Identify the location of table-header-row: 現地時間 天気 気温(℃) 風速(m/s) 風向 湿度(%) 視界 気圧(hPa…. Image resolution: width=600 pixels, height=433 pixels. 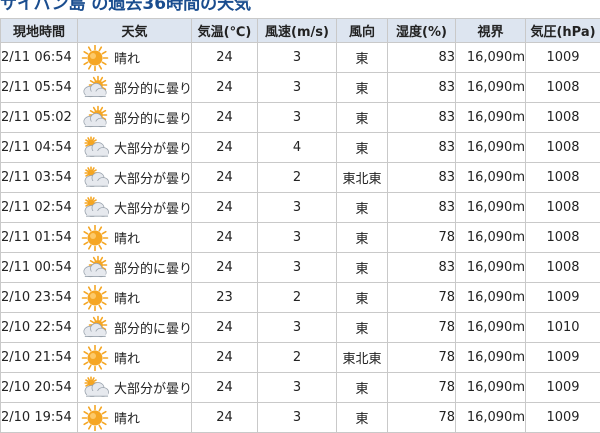
(300, 31).